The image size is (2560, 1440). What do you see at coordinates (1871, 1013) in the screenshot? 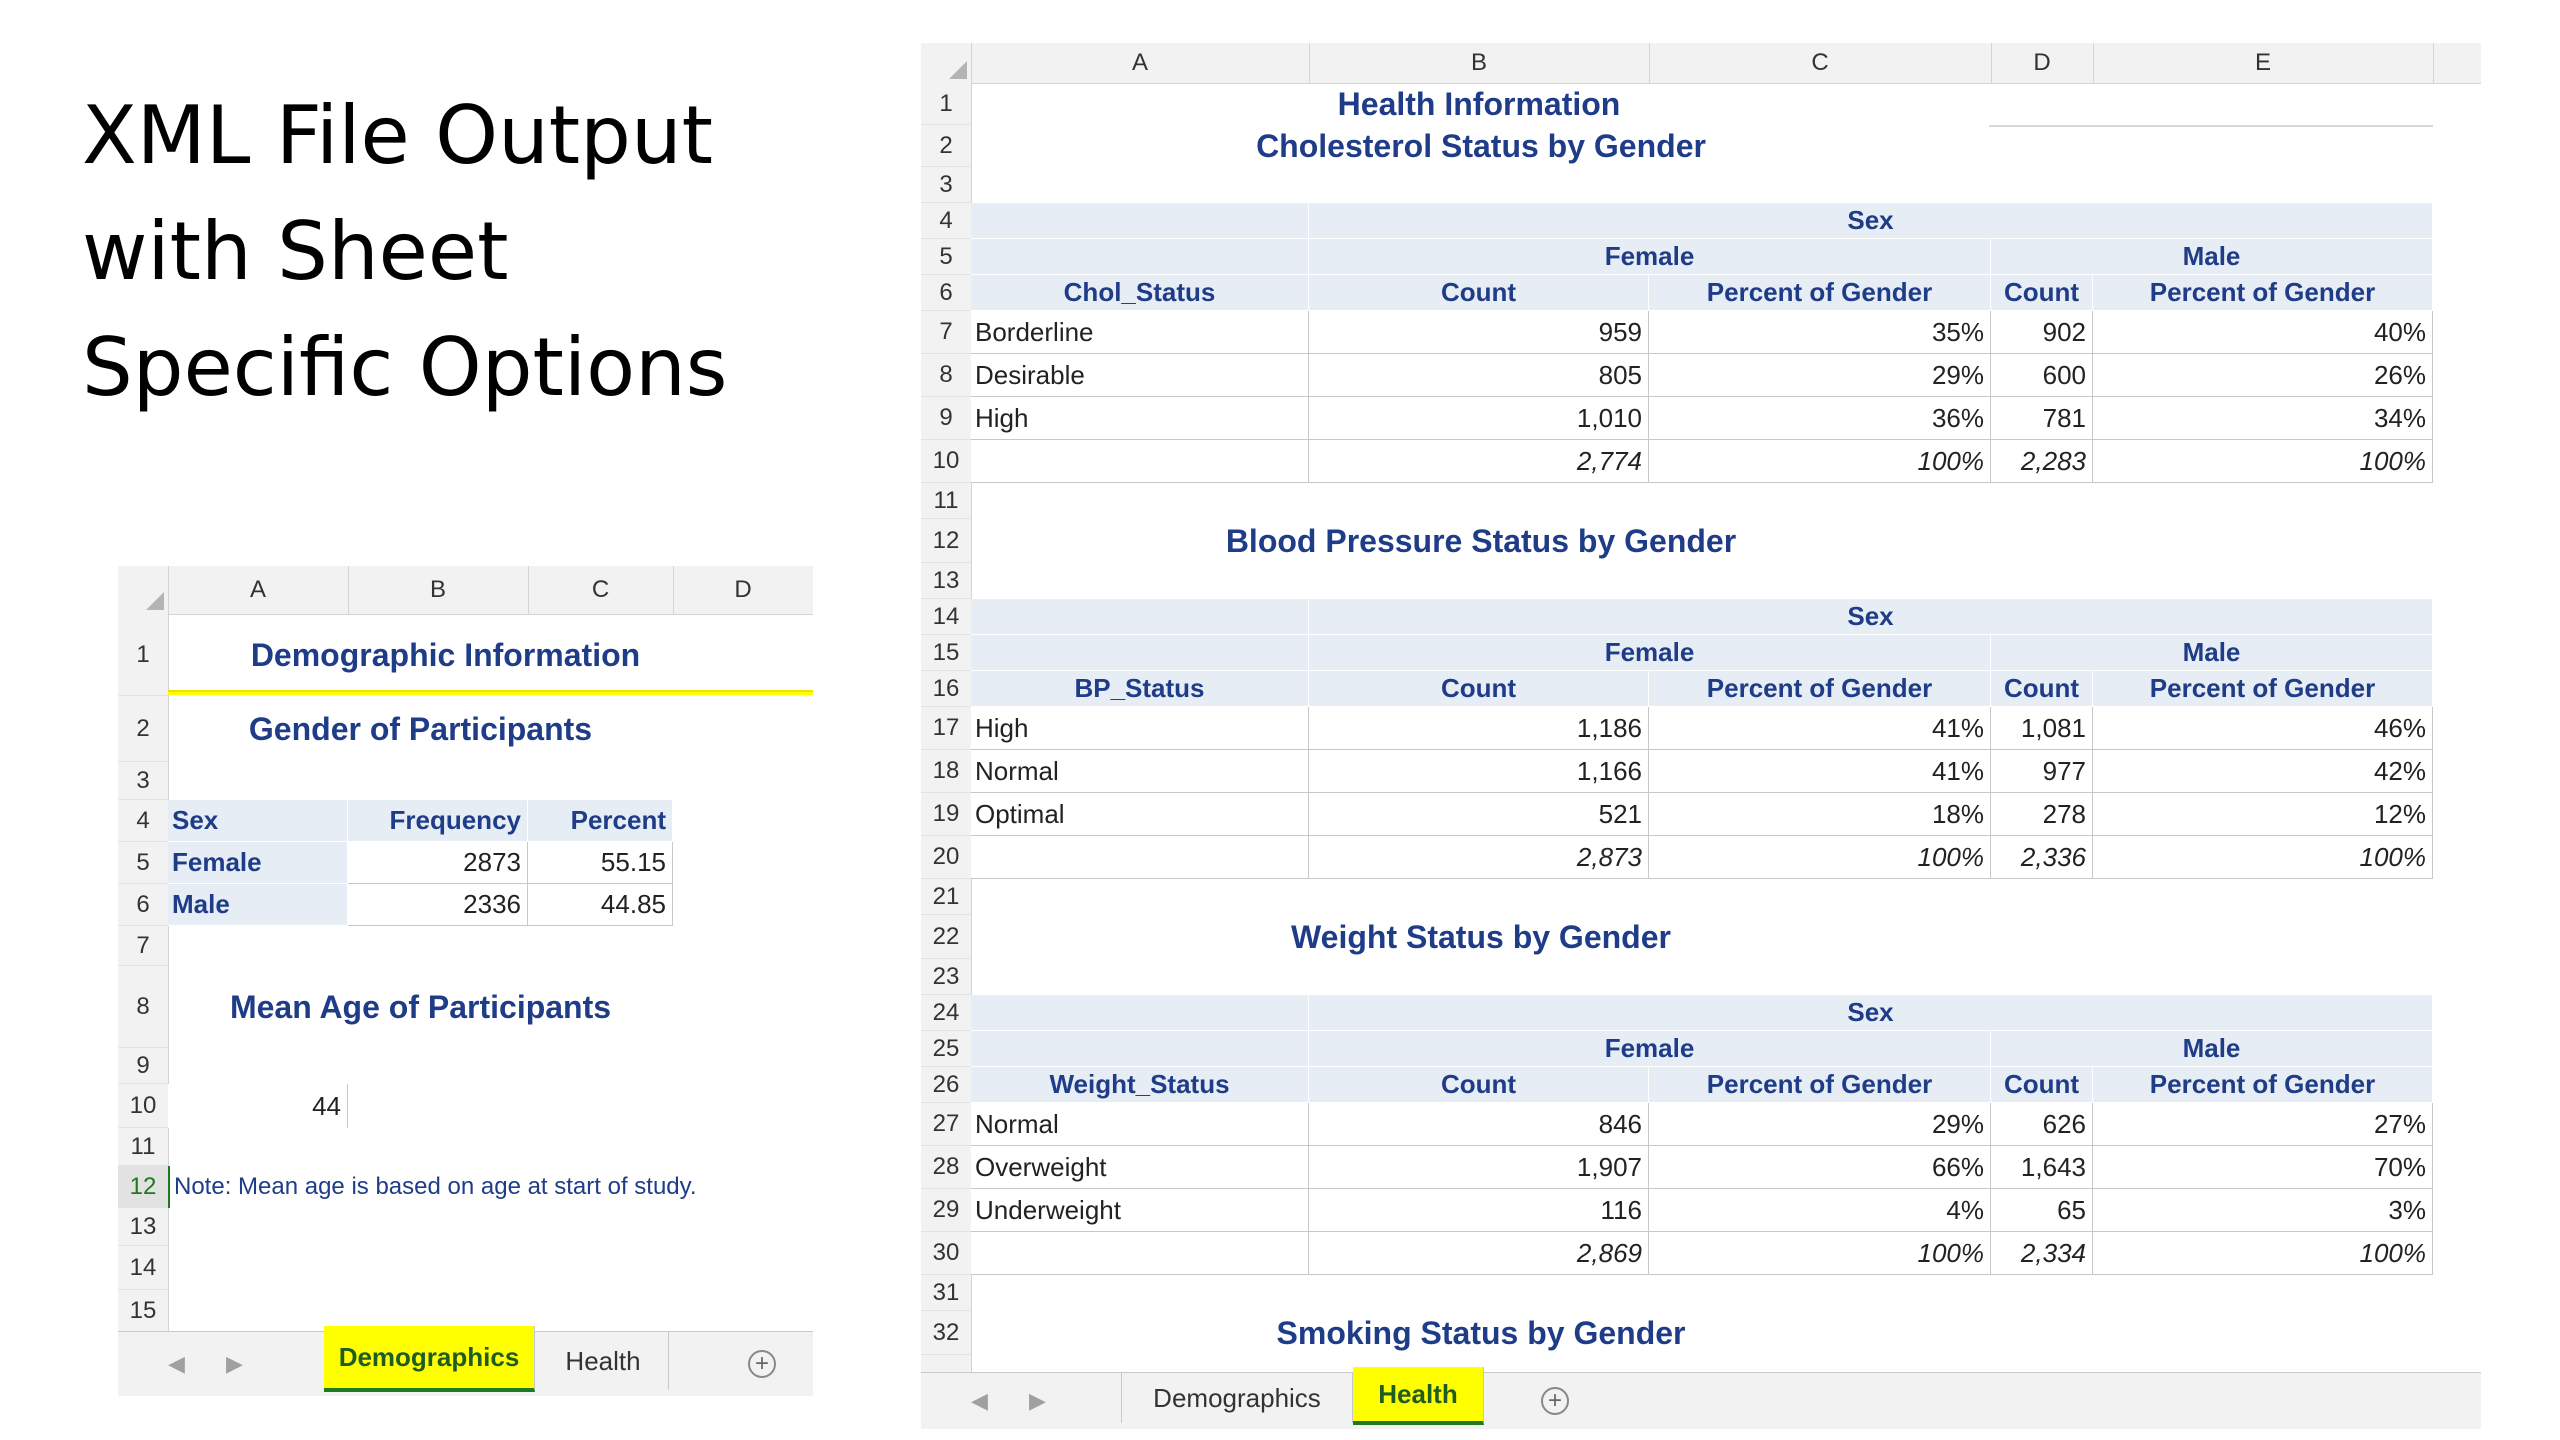
I see `sex-header: Sex` at bounding box center [1871, 1013].